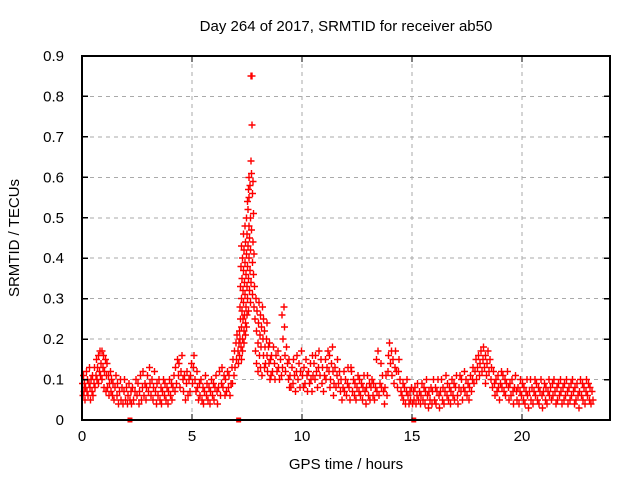 This screenshot has height=480, width=640. Describe the element at coordinates (60, 420) in the screenshot. I see `y-tick-label: 0` at that location.